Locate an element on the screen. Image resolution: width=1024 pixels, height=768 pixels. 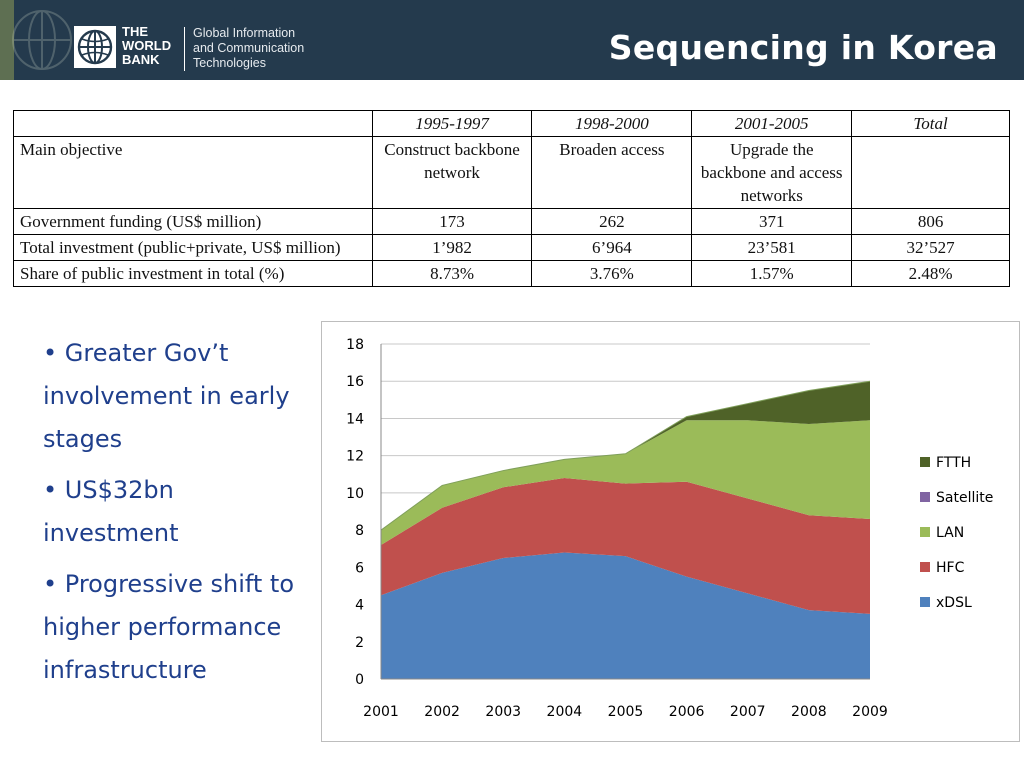
table-cell: 3.76% is located at coordinates (612, 273).